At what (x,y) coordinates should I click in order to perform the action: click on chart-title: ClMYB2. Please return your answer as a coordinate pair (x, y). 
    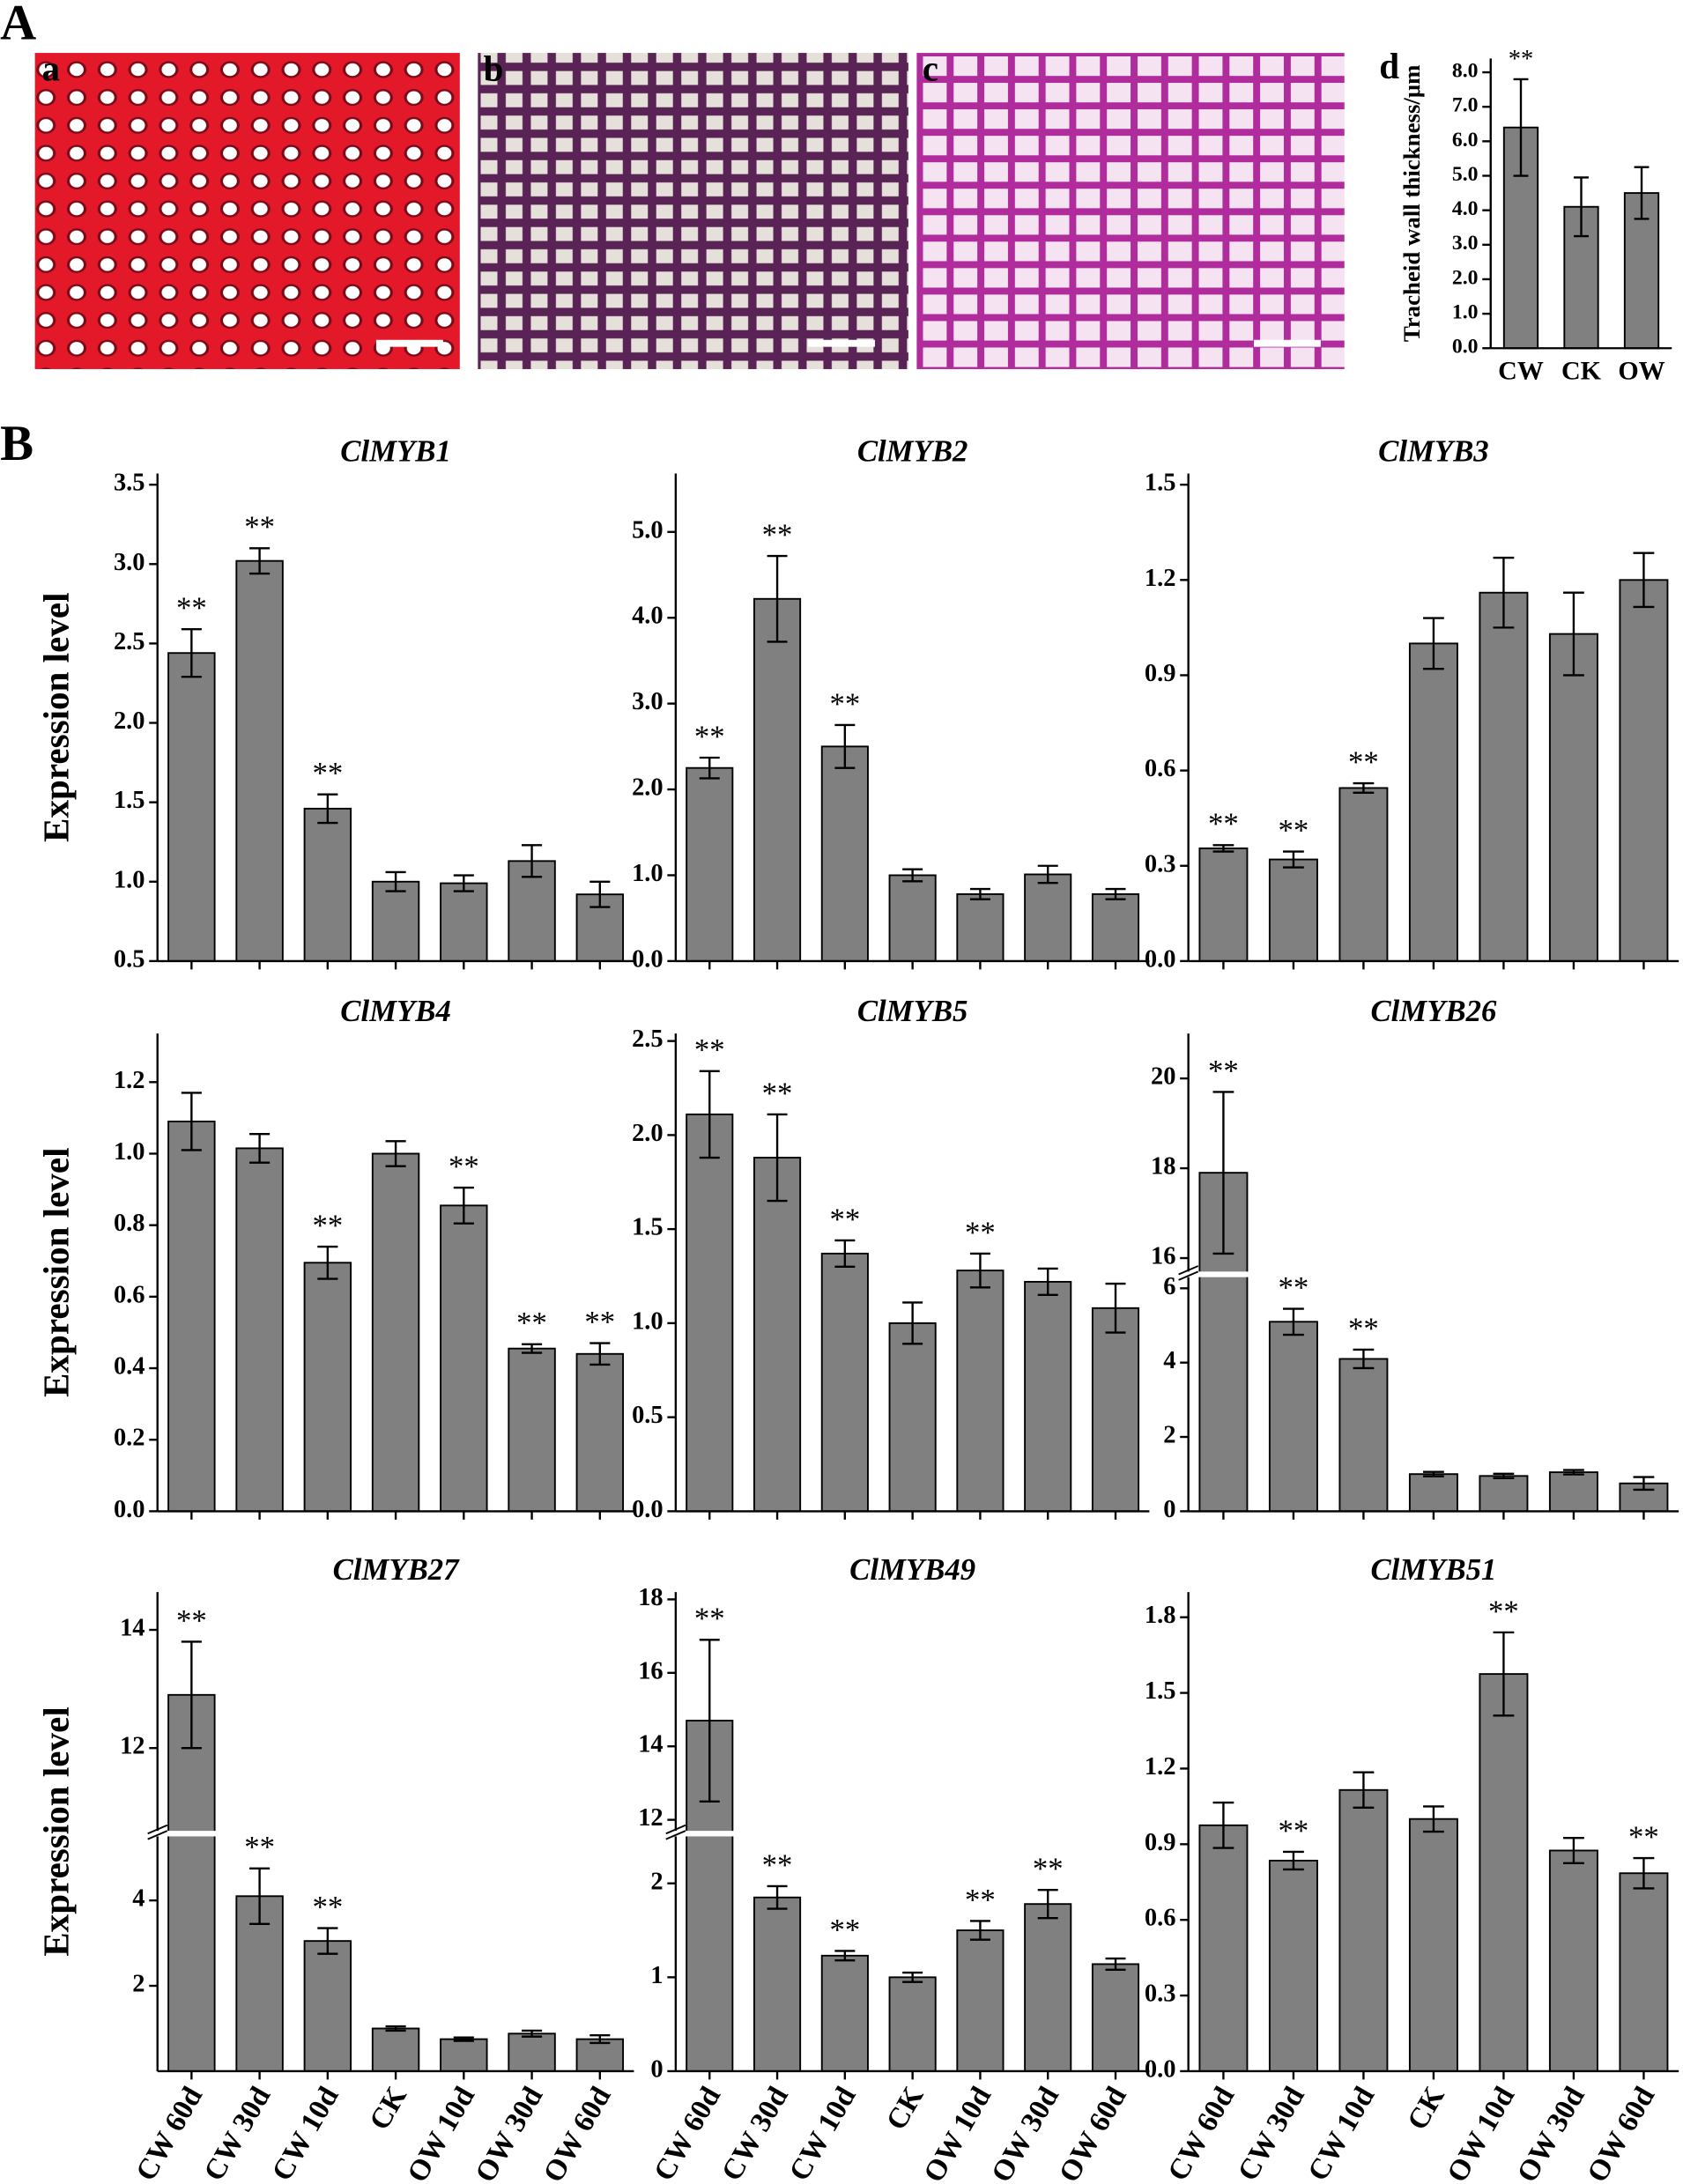
    Looking at the image, I should click on (912, 450).